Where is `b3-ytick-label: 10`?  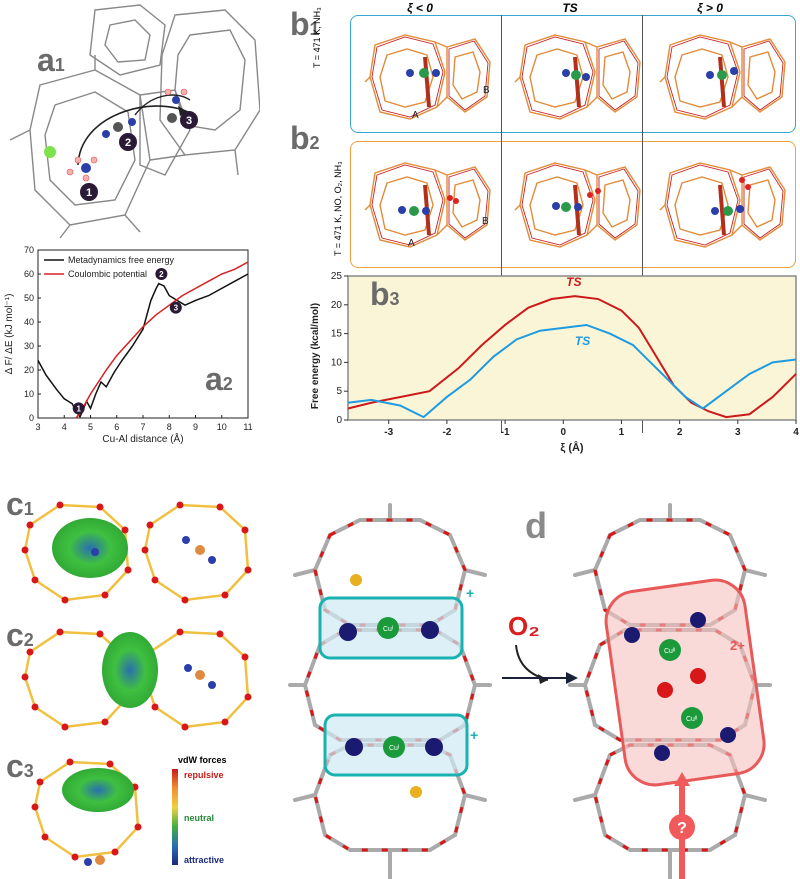 b3-ytick-label: 10 is located at coordinates (337, 362).